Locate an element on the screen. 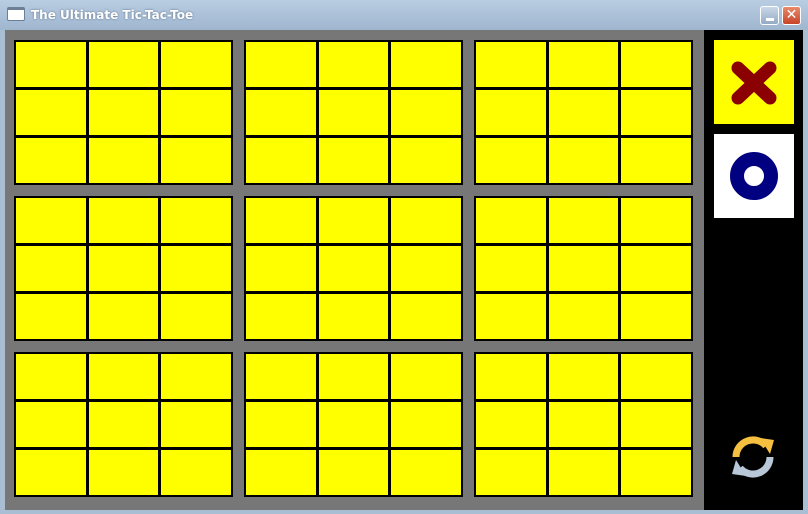  player-o-indicator is located at coordinates (754, 176).